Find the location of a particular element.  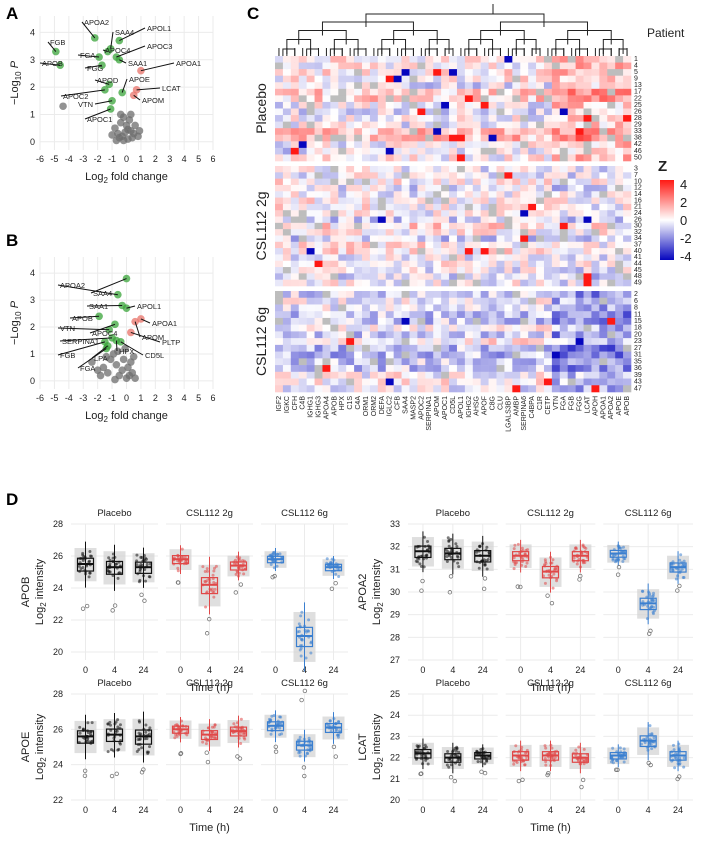

x-tick-label: 4 is located at coordinates (114, 810).